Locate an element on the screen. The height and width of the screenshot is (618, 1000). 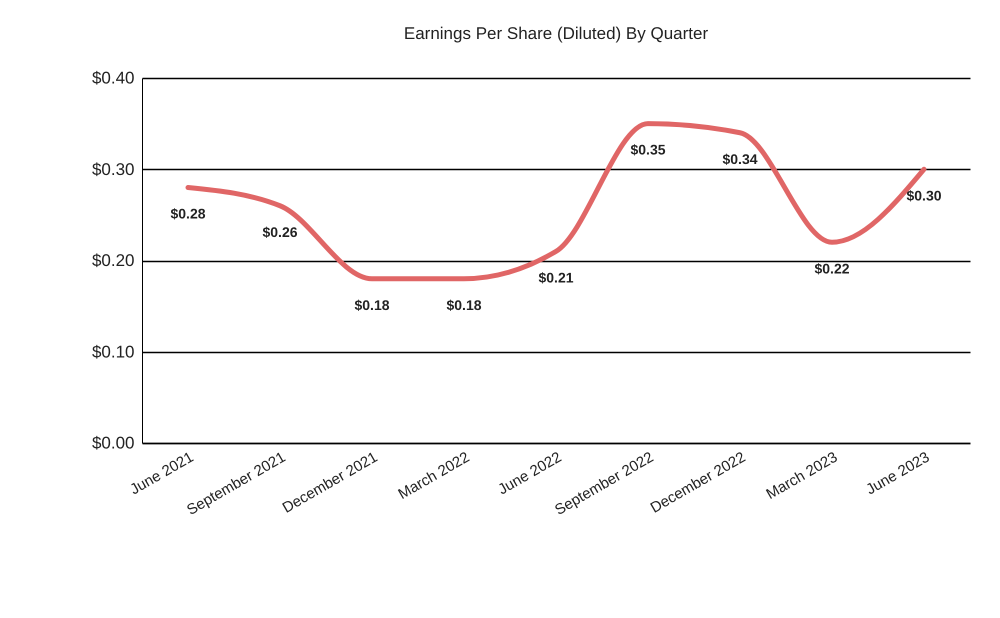
y-tick-label: $0.40 is located at coordinates (113, 78).